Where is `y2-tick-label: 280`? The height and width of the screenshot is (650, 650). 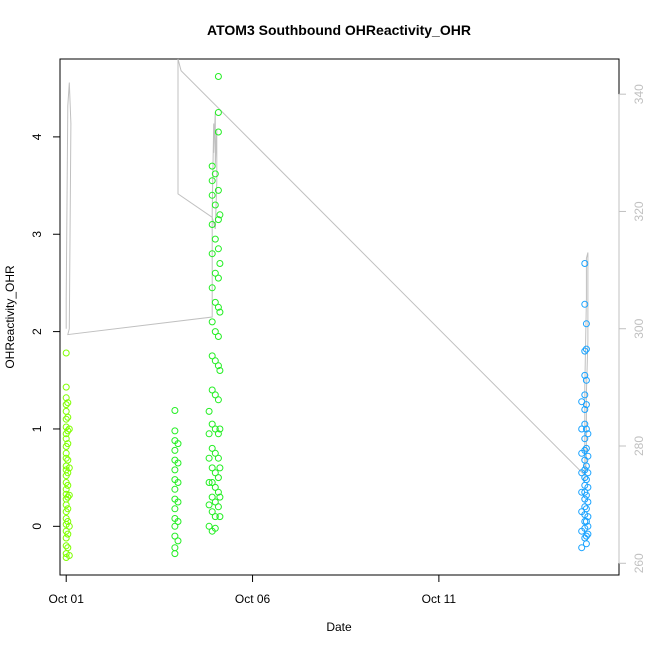 y2-tick-label: 280 is located at coordinates (639, 446).